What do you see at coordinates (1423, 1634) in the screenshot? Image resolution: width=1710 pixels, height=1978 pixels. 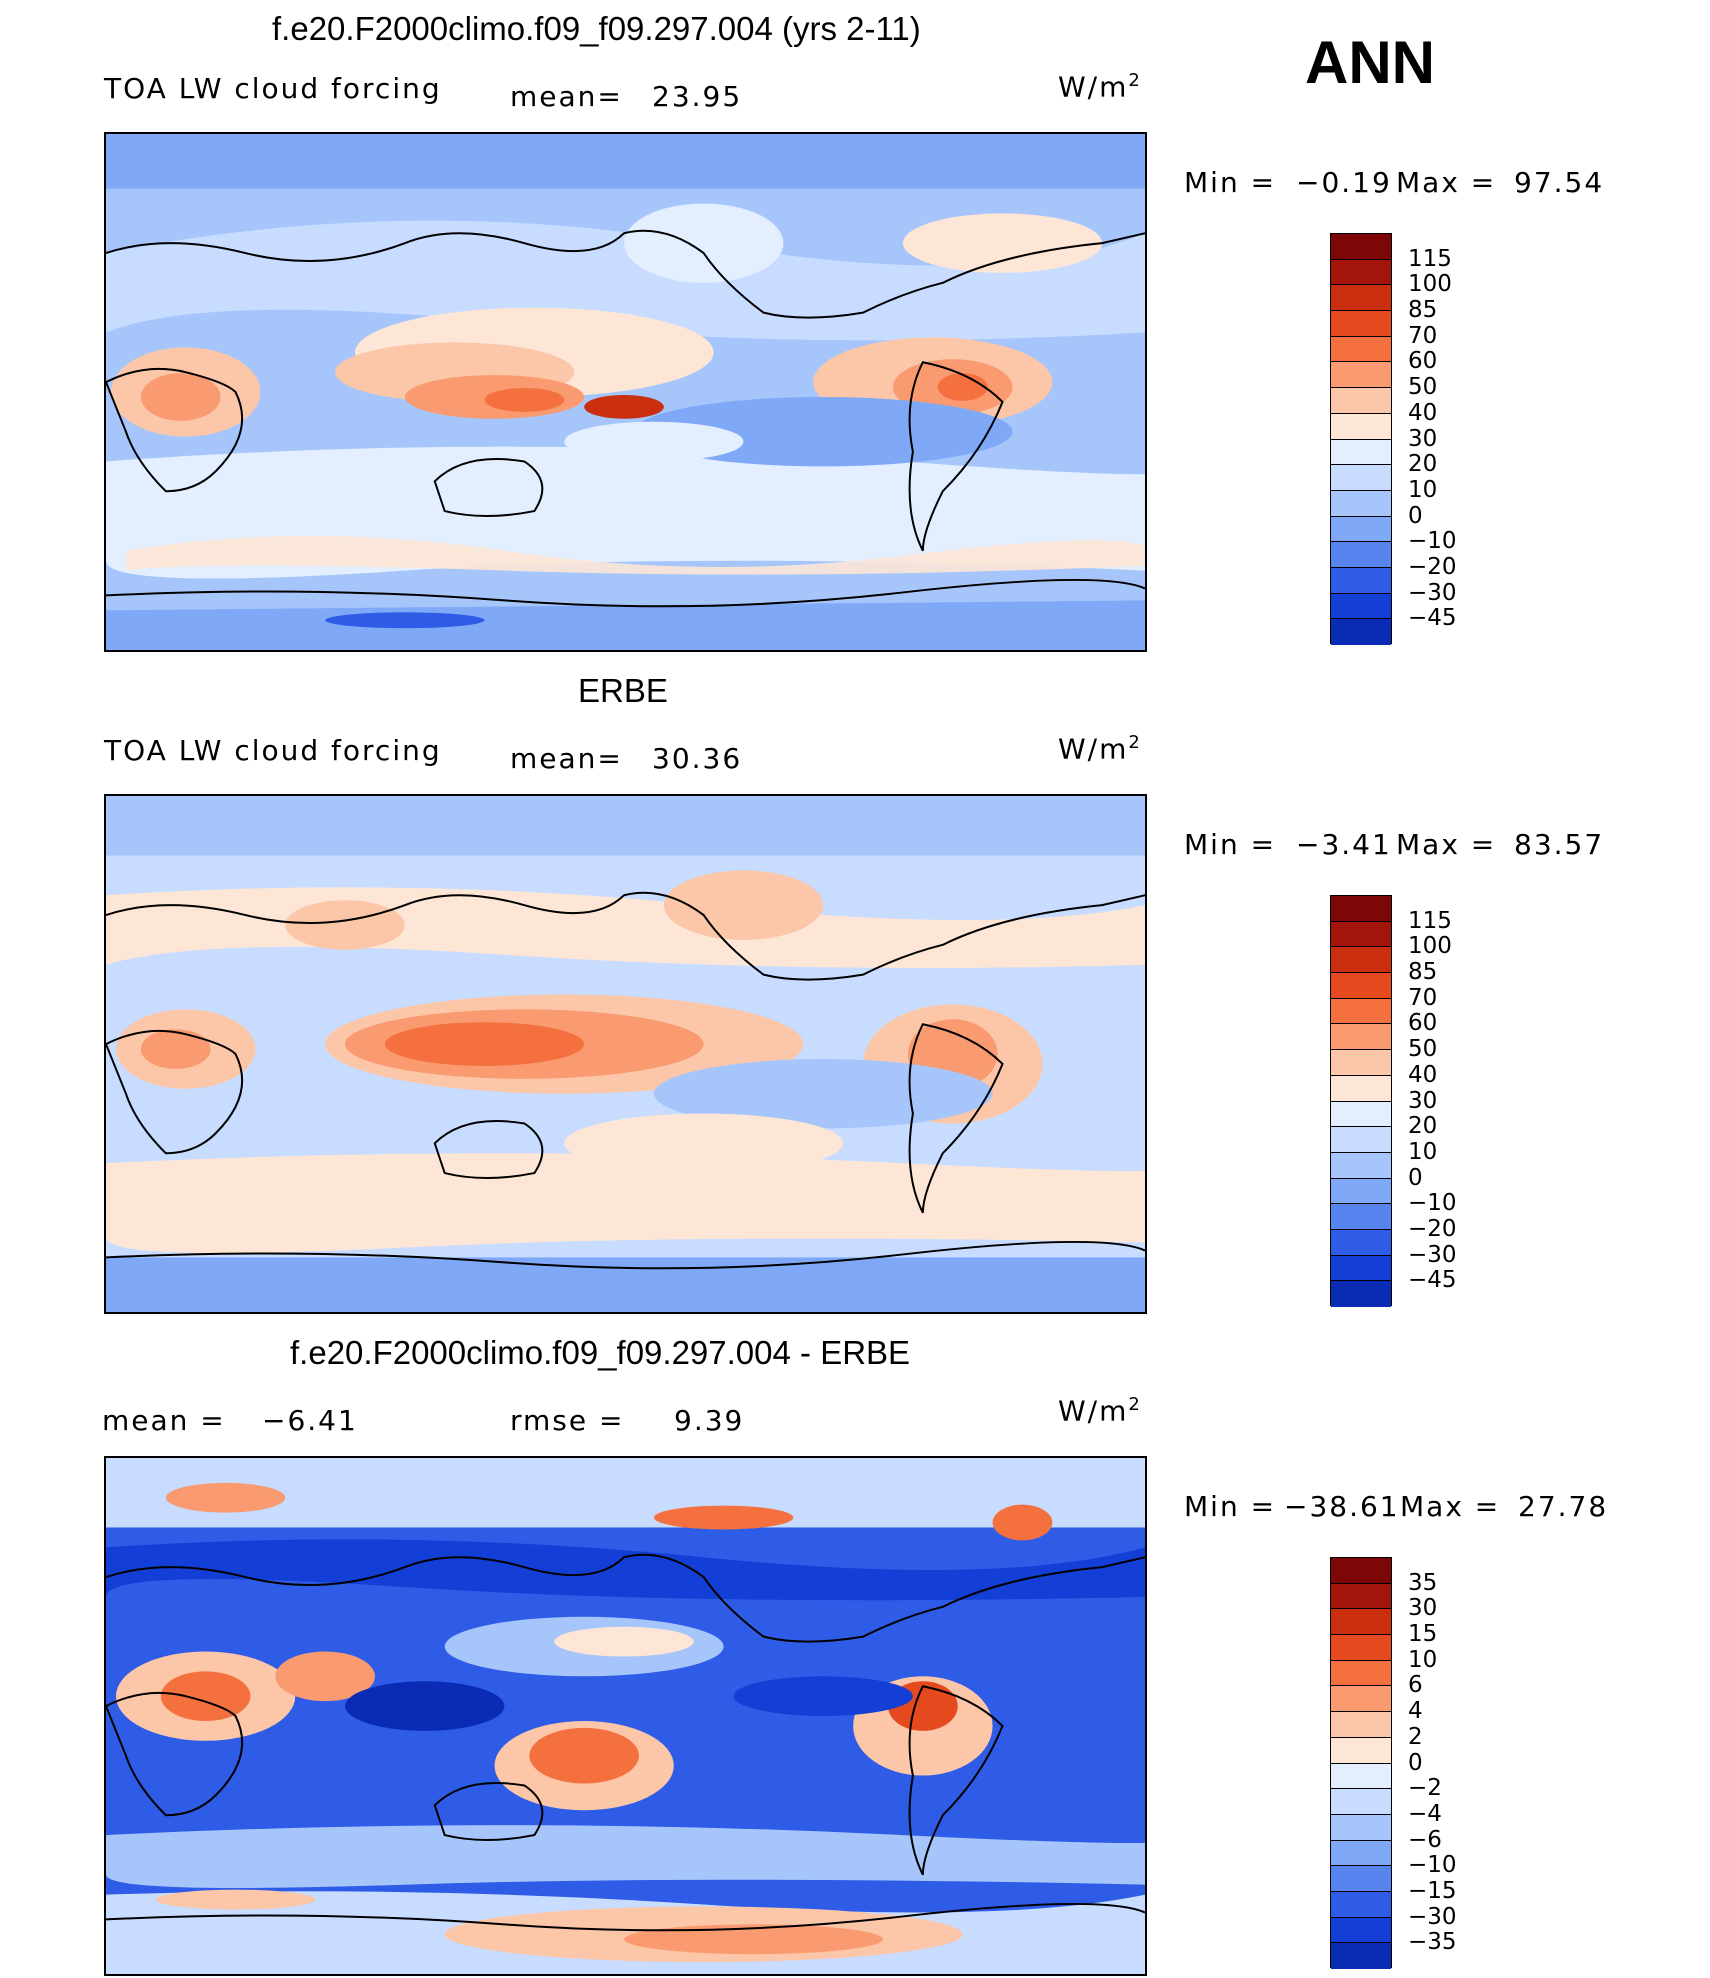 I see `colorbar-tick-label: 15` at bounding box center [1423, 1634].